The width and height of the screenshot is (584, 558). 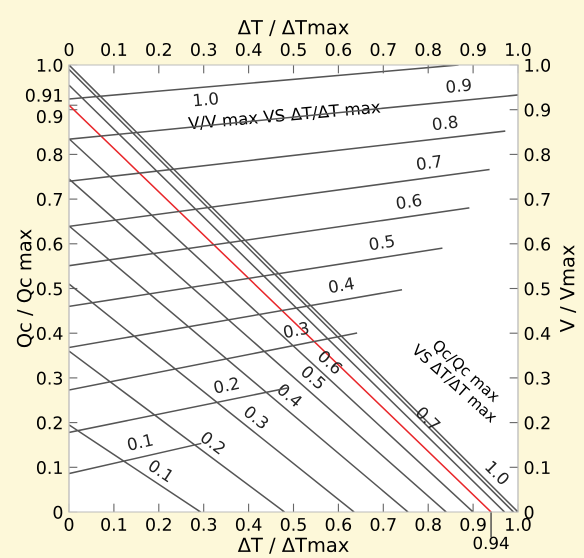 What do you see at coordinates (206, 99) in the screenshot?
I see `series-label: 1.0` at bounding box center [206, 99].